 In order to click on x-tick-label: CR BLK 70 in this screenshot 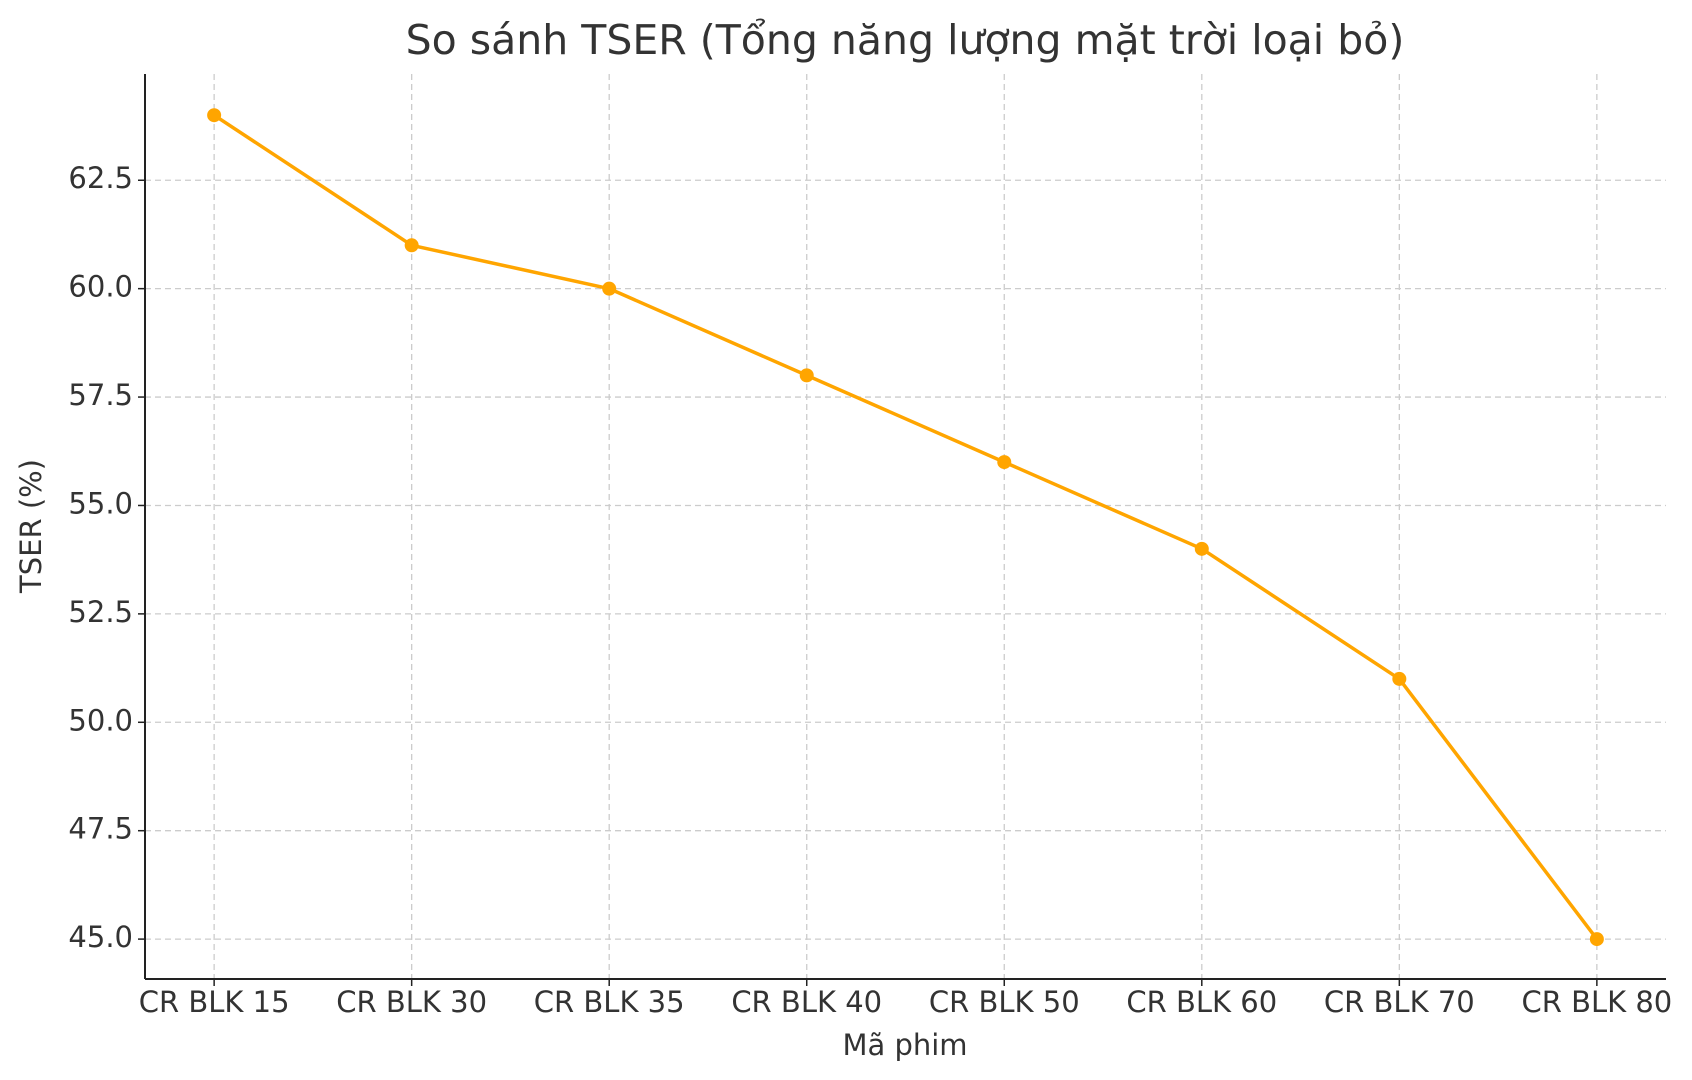, I will do `click(1399, 1002)`.